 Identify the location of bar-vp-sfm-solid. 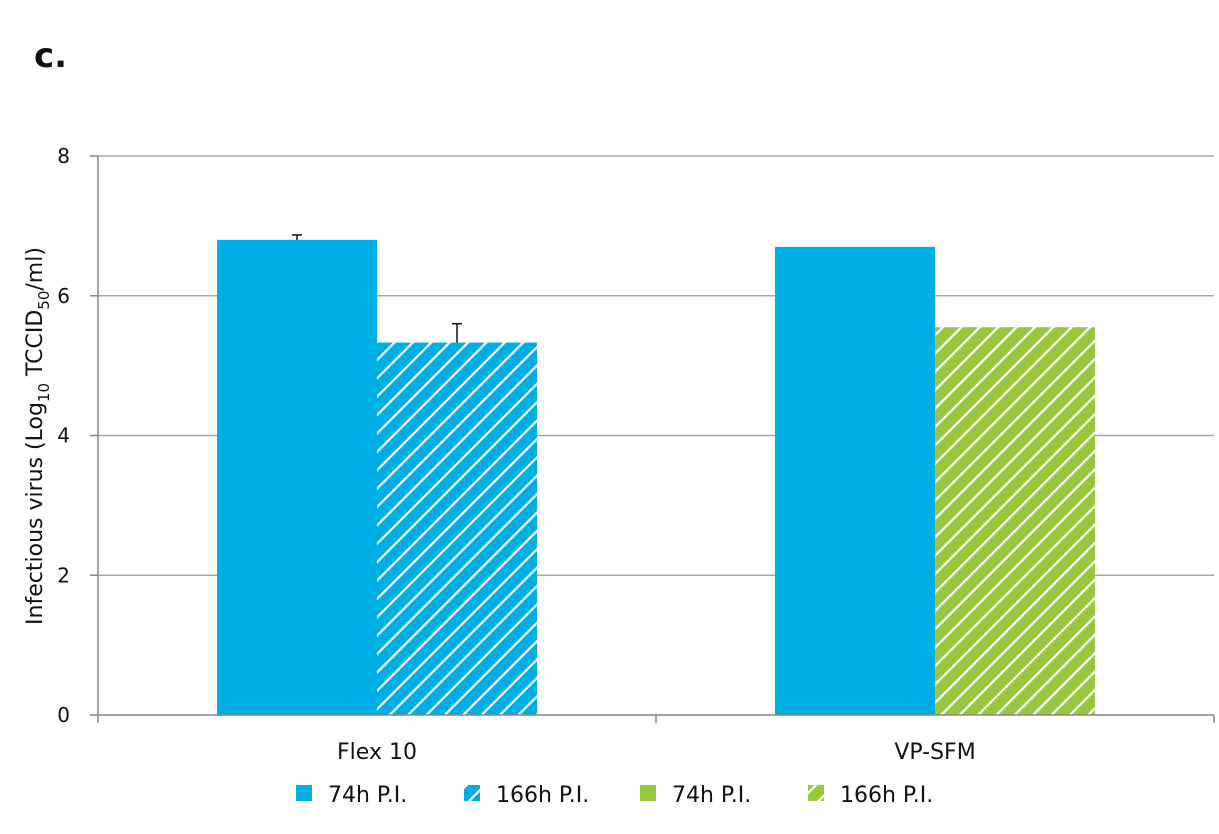
(855, 480).